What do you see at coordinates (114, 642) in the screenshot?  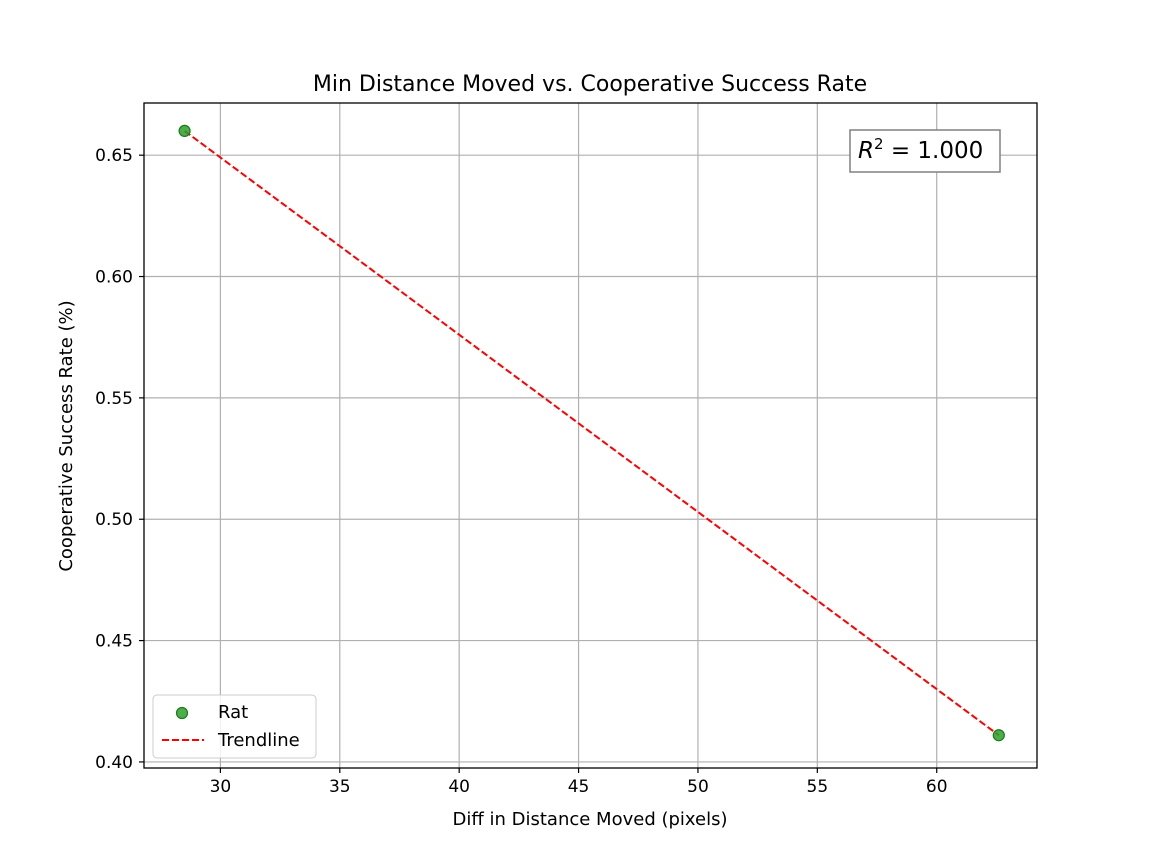 I see `y-tick-label: 0.45` at bounding box center [114, 642].